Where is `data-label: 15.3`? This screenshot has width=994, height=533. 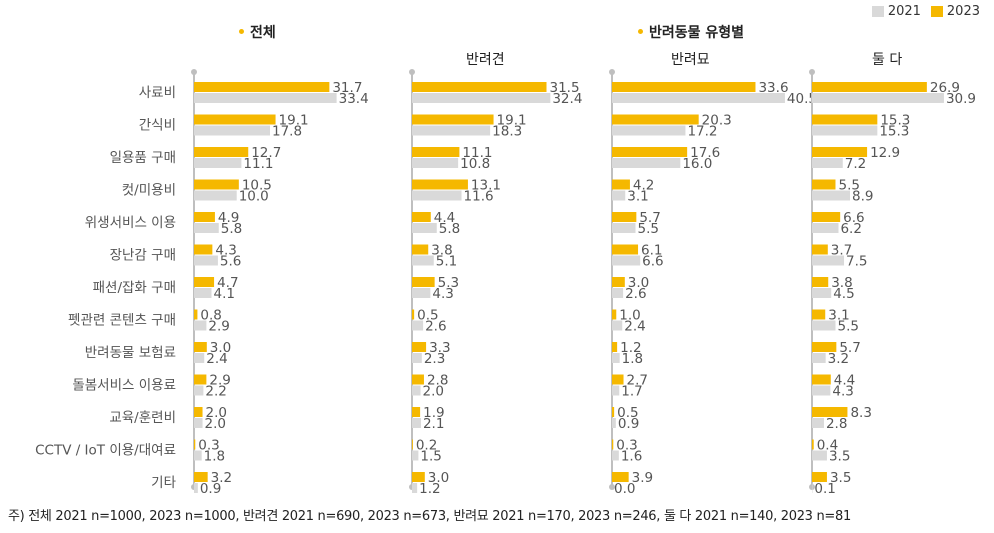
data-label: 15.3 is located at coordinates (895, 121).